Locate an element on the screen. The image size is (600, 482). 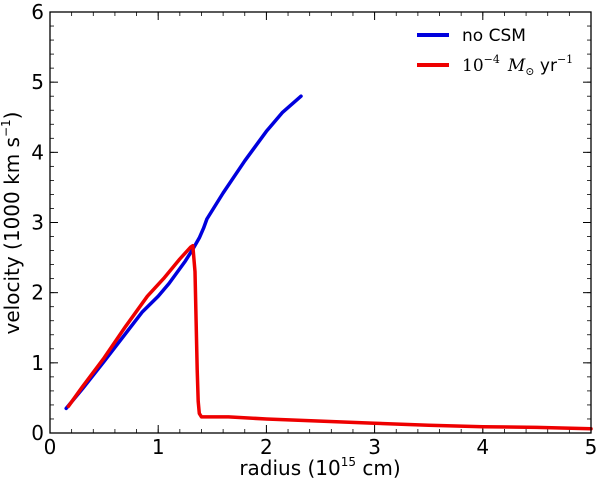
x-tick-label-5: 5 is located at coordinates (591, 447).